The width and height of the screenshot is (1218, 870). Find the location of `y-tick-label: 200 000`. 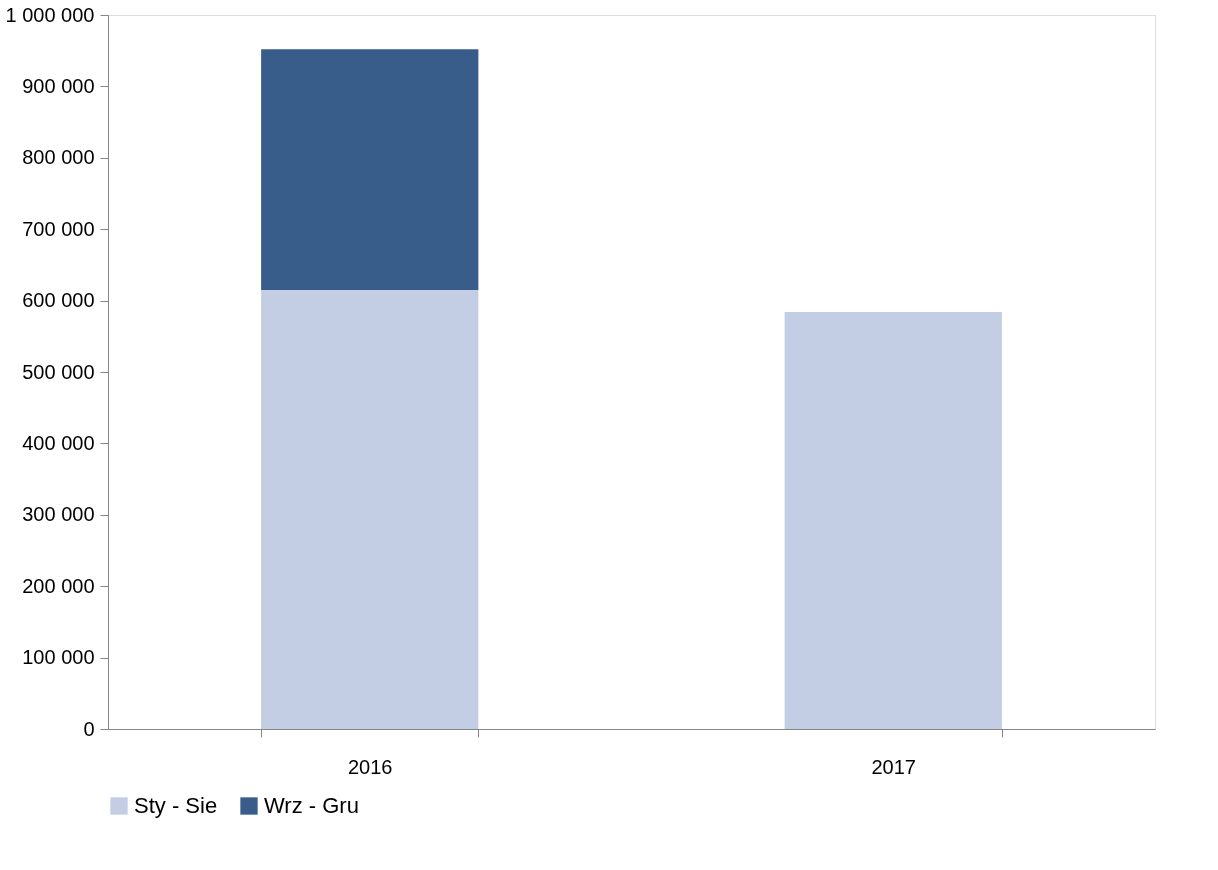

y-tick-label: 200 000 is located at coordinates (58, 585).